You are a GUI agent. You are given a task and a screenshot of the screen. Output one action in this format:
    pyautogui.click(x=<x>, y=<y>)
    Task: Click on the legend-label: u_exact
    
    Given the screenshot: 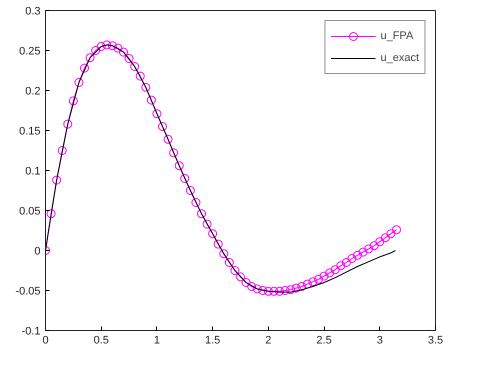 What is the action you would take?
    pyautogui.click(x=399, y=58)
    